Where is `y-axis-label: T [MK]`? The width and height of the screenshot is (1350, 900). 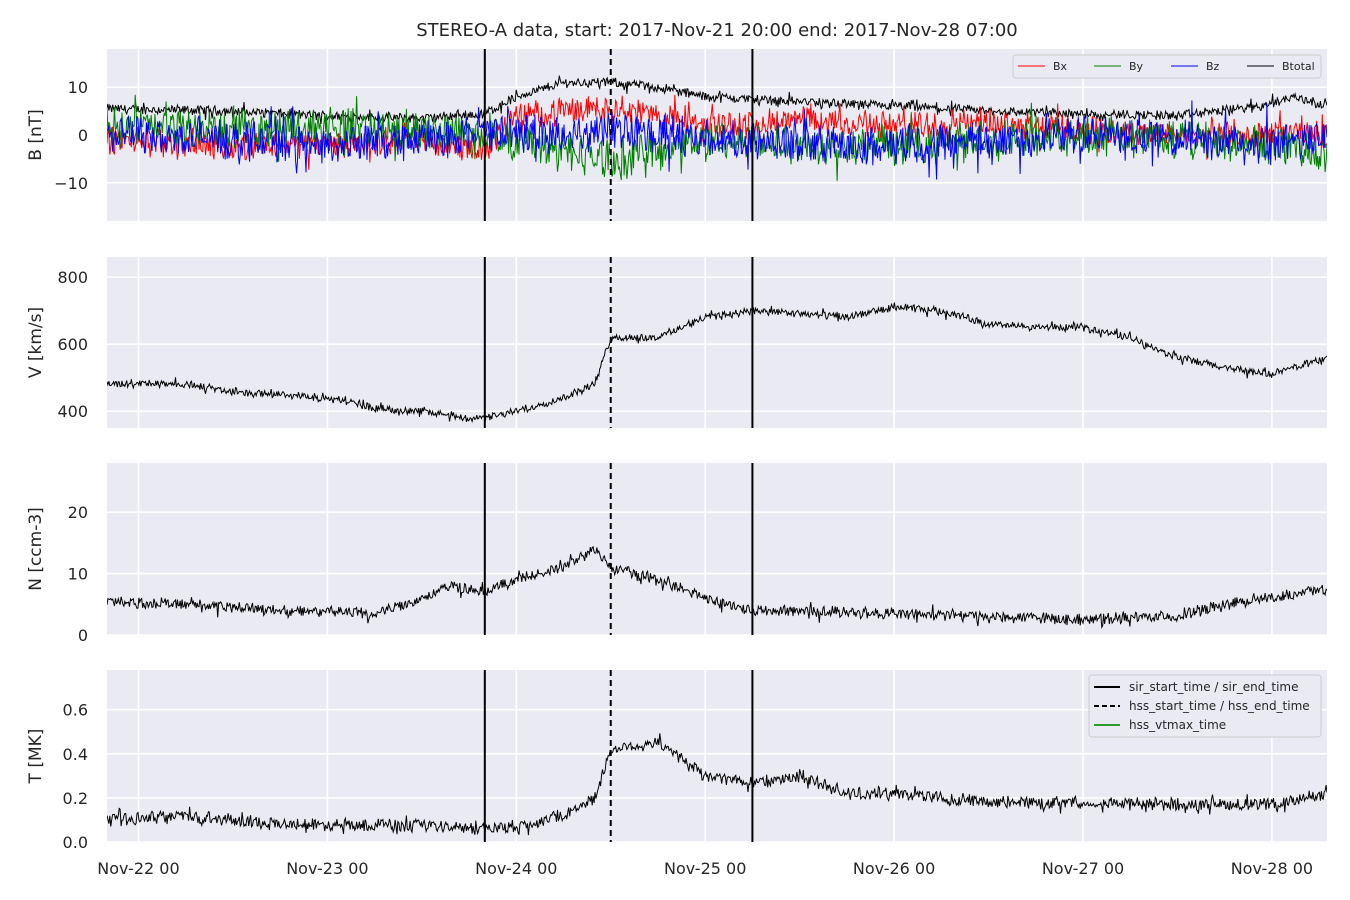
y-axis-label: T [MK] is located at coordinates (36, 757).